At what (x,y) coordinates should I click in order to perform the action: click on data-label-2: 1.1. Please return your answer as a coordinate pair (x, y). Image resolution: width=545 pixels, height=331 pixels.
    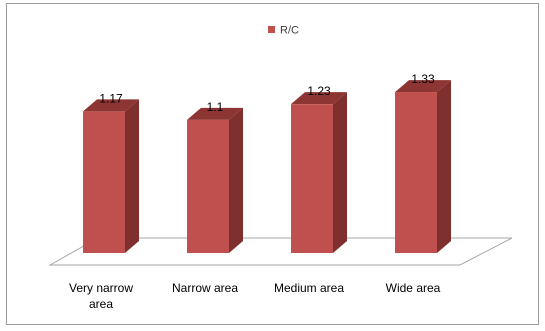
    Looking at the image, I should click on (215, 107).